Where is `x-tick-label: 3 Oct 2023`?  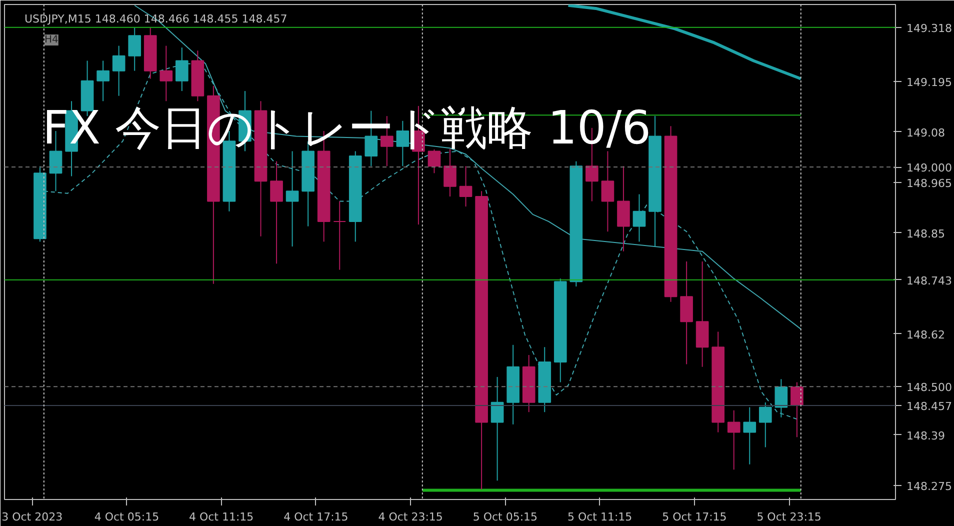
x-tick-label: 3 Oct 2023 is located at coordinates (32, 517).